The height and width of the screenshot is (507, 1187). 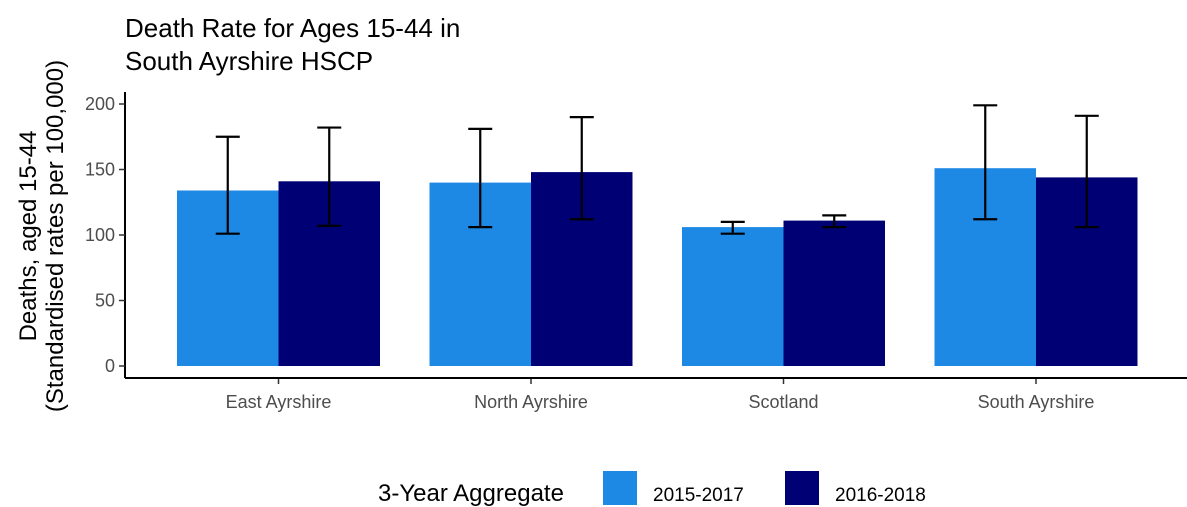 What do you see at coordinates (880, 495) in the screenshot?
I see `legend-label-2016-2018: 2016-2018` at bounding box center [880, 495].